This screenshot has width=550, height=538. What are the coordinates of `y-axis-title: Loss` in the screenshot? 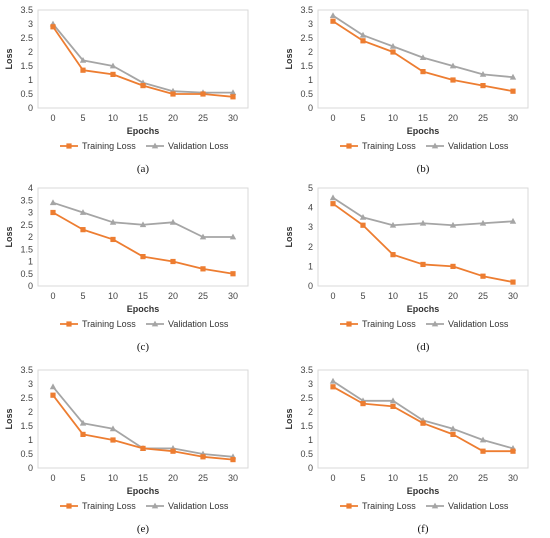 It's located at (289, 418).